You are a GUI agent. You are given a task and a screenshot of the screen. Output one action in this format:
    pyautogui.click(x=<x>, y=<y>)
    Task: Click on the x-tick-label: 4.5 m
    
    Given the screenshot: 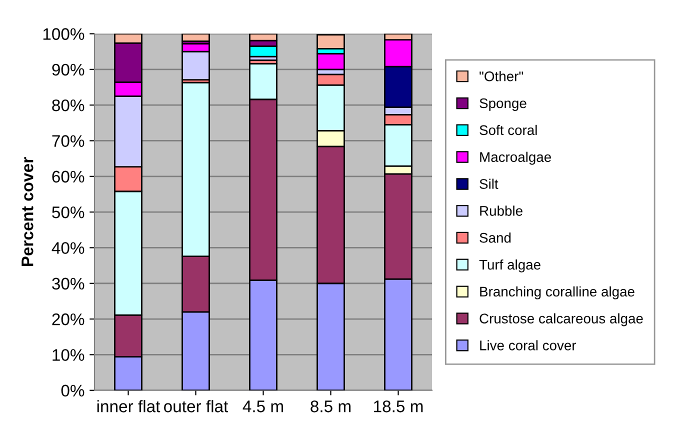 What is the action you would take?
    pyautogui.click(x=262, y=406)
    